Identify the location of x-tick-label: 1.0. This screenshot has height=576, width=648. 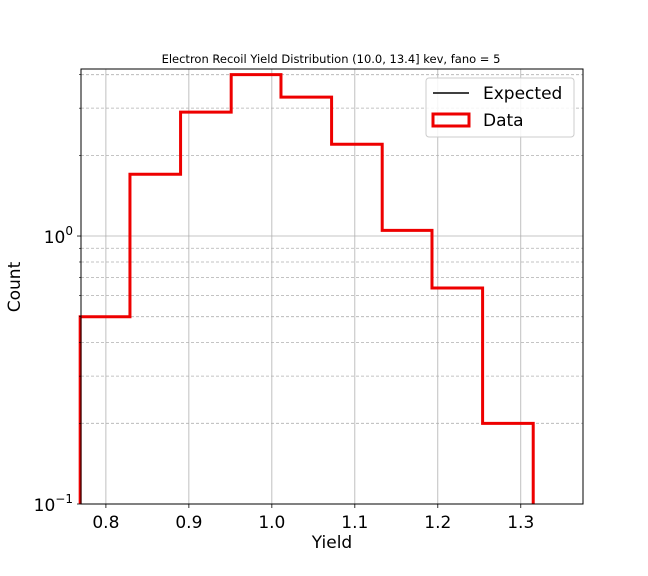
(271, 523).